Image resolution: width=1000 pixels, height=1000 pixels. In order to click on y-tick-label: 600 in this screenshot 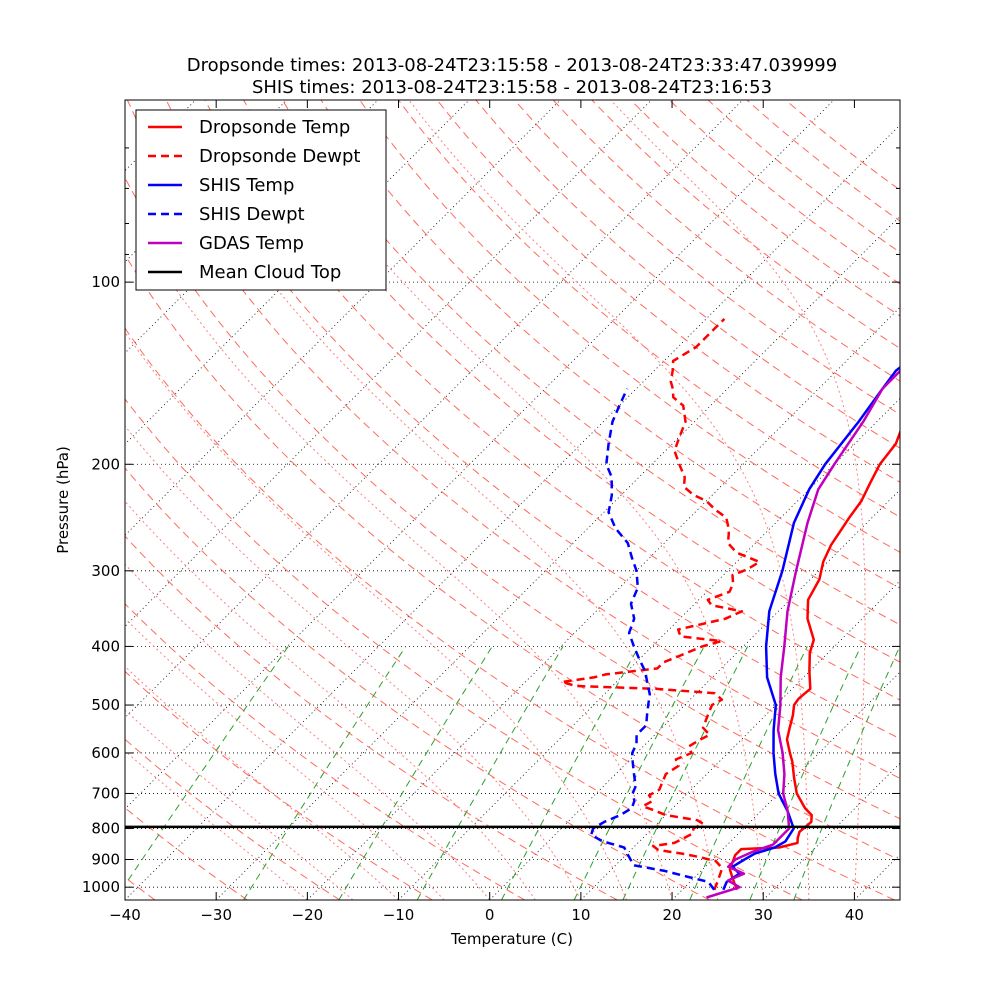, I will do `click(105, 753)`.